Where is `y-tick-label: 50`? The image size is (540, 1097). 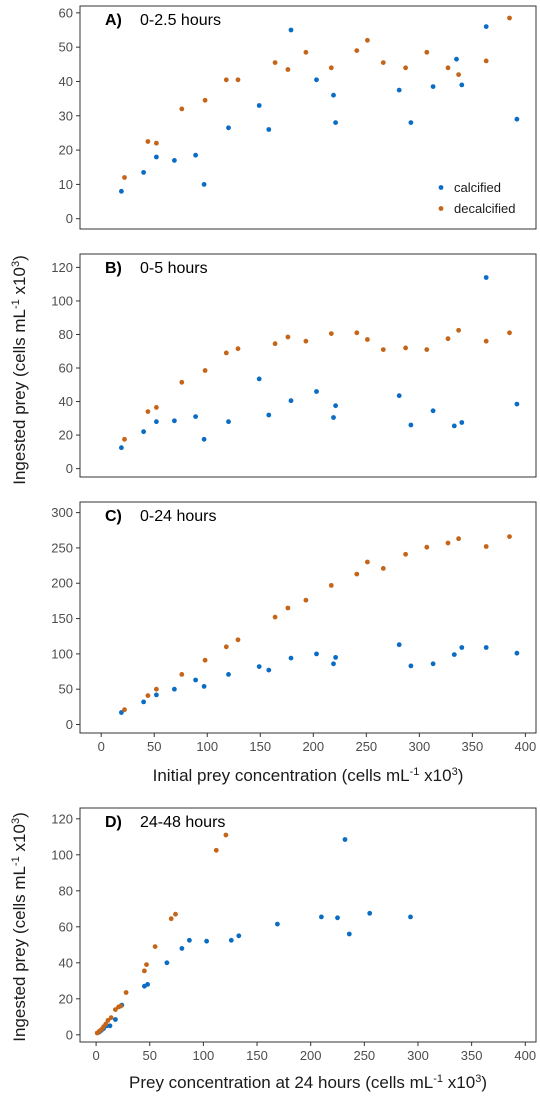
y-tick-label: 50 is located at coordinates (66, 47).